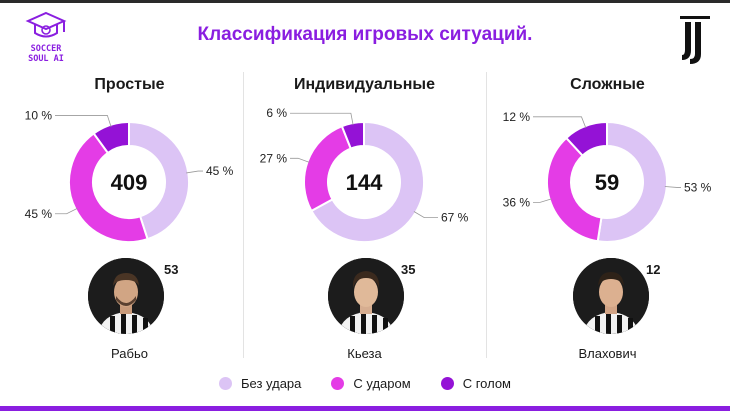 The image size is (730, 411). Describe the element at coordinates (653, 269) in the screenshot. I see `player-count-vlahovic: 12` at that location.